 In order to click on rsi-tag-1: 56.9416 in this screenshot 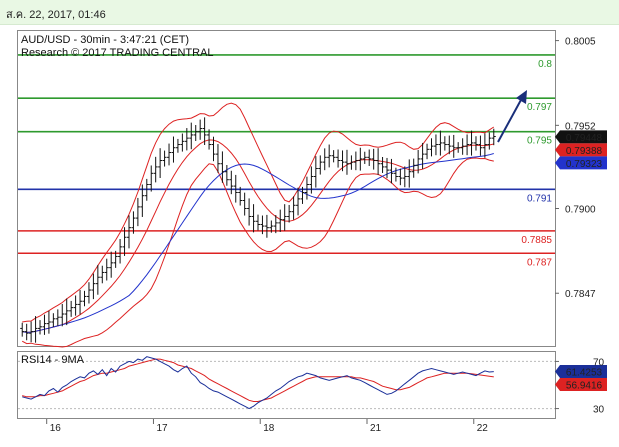, I will do `click(581, 385)`.